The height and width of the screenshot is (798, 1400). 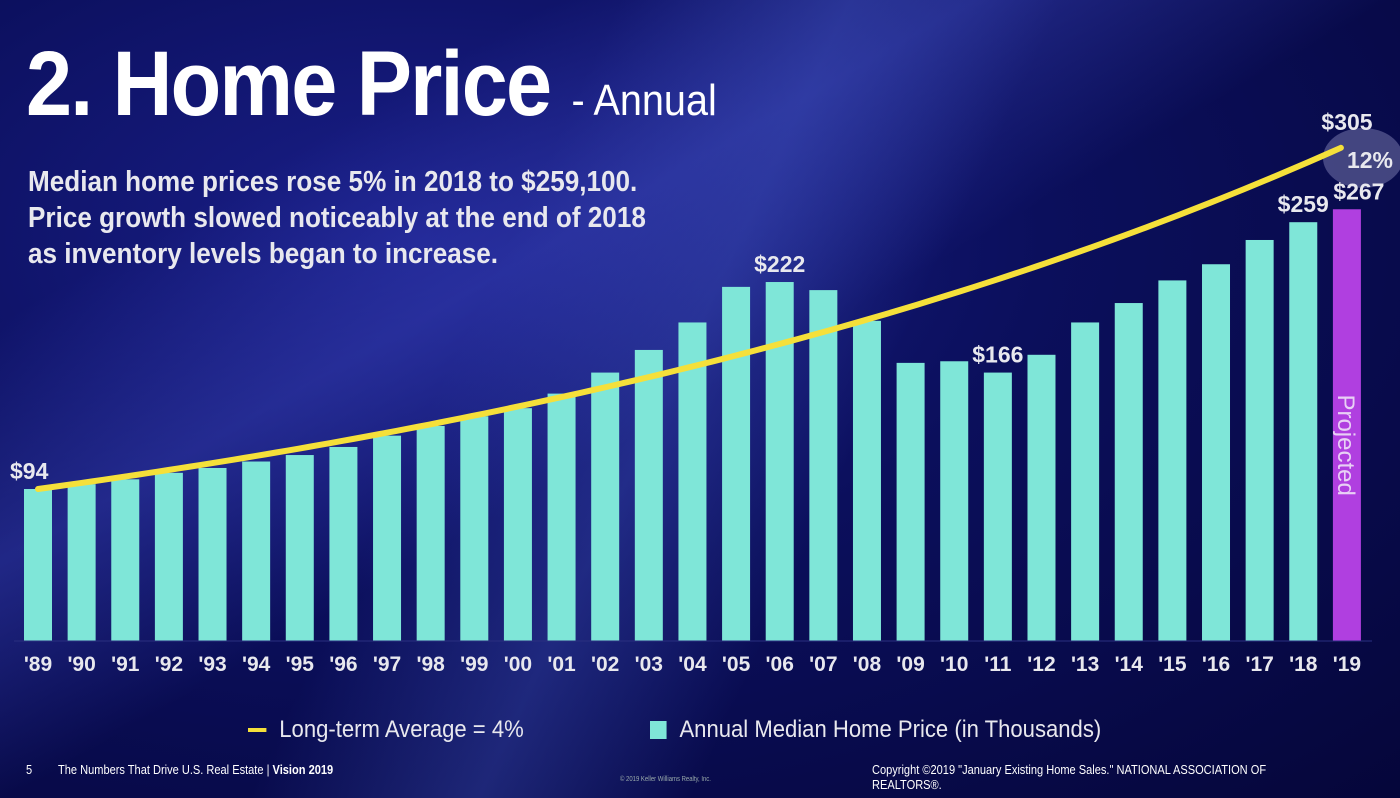 What do you see at coordinates (658, 730) in the screenshot?
I see `legend-bar-swatch` at bounding box center [658, 730].